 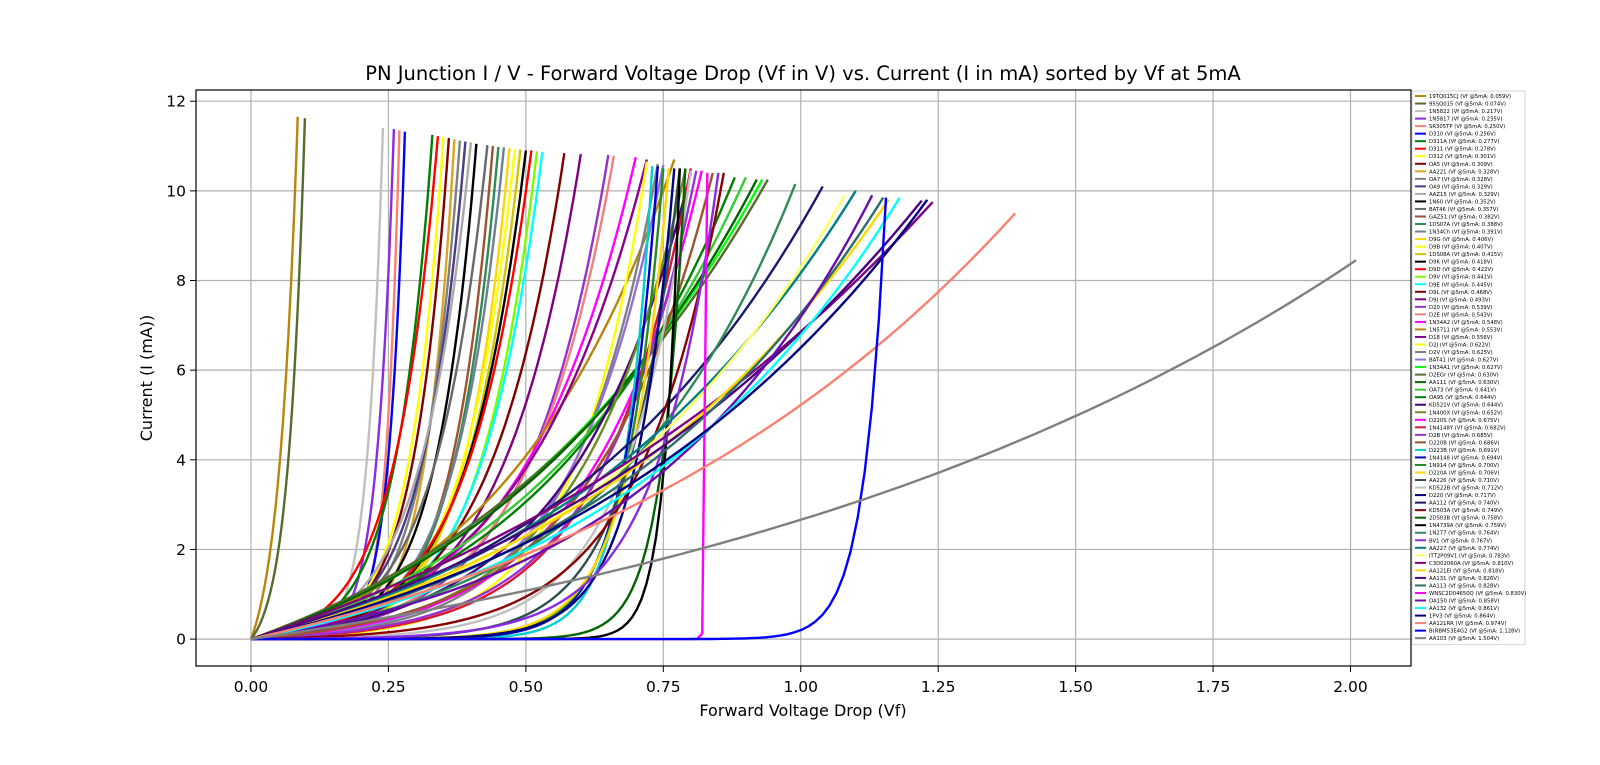 I want to click on legend-label: BAT46 (Vf @5mA: 0.357V), so click(x=1463, y=210).